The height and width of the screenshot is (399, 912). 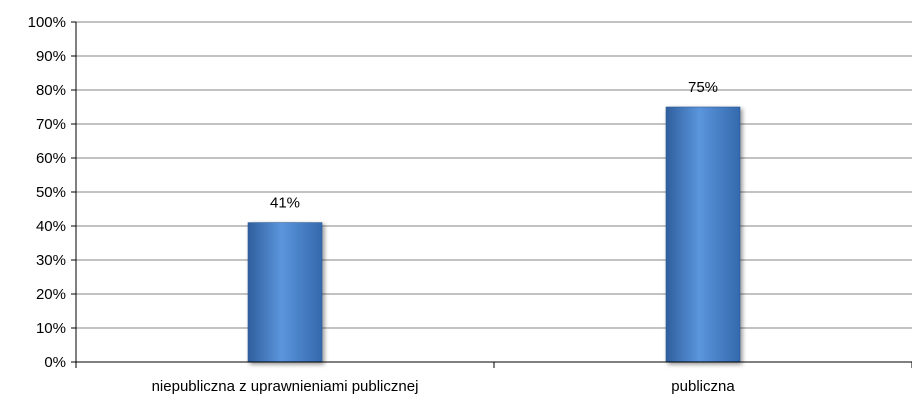 I want to click on y-tick-label: 50%, so click(x=51, y=192).